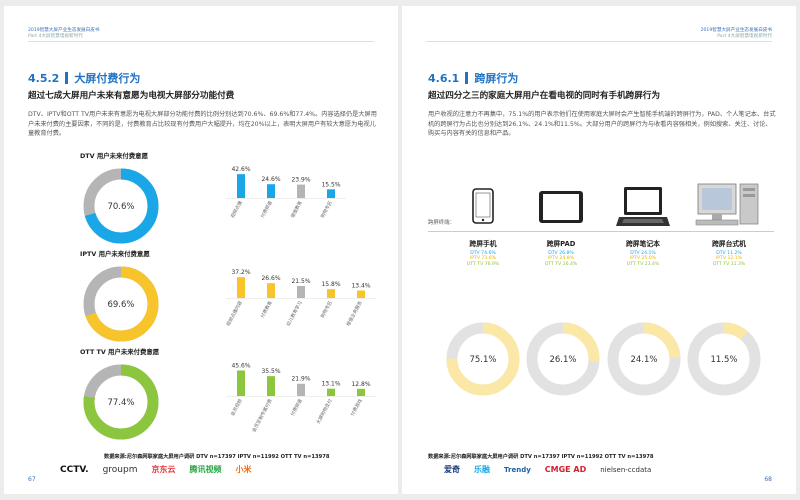 The width and height of the screenshot is (800, 500). Describe the element at coordinates (643, 259) in the screenshot. I see `device-stat-iptv: IPTV 25.0%` at that location.